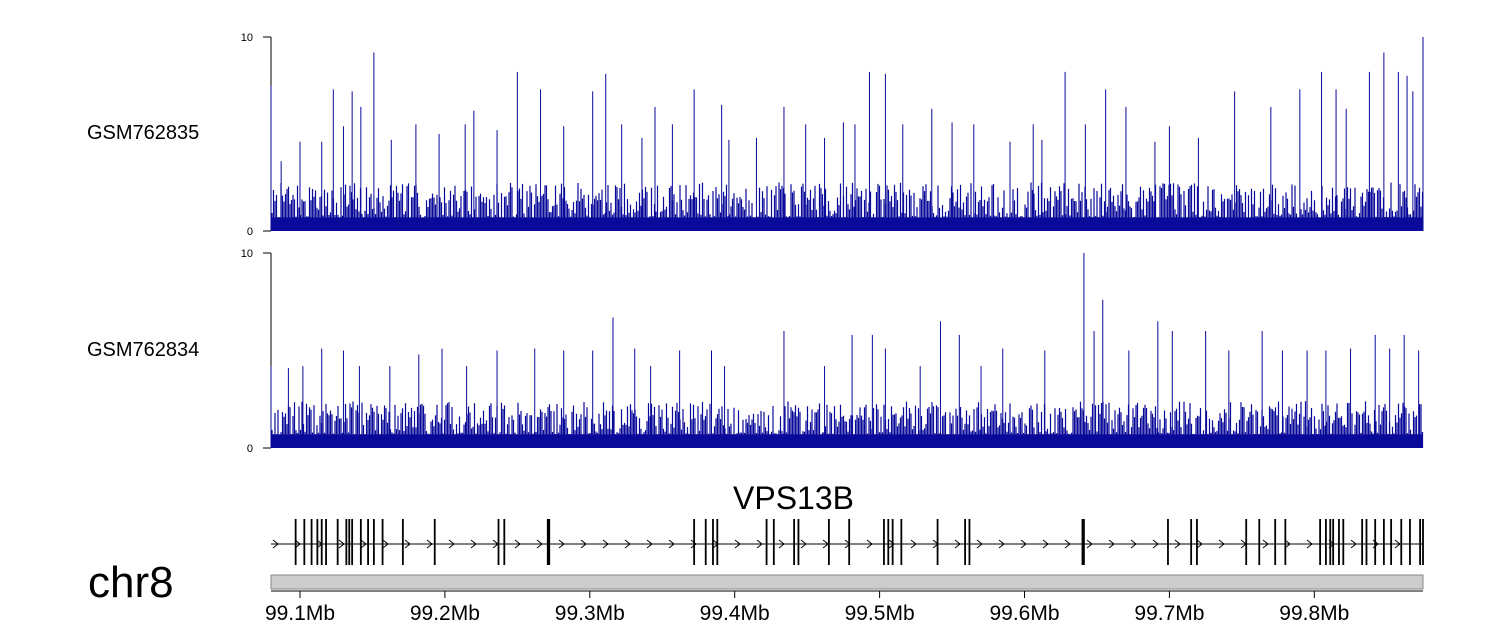 Image resolution: width=1500 pixels, height=640 pixels. I want to click on chromosome-ideogram, so click(847, 582).